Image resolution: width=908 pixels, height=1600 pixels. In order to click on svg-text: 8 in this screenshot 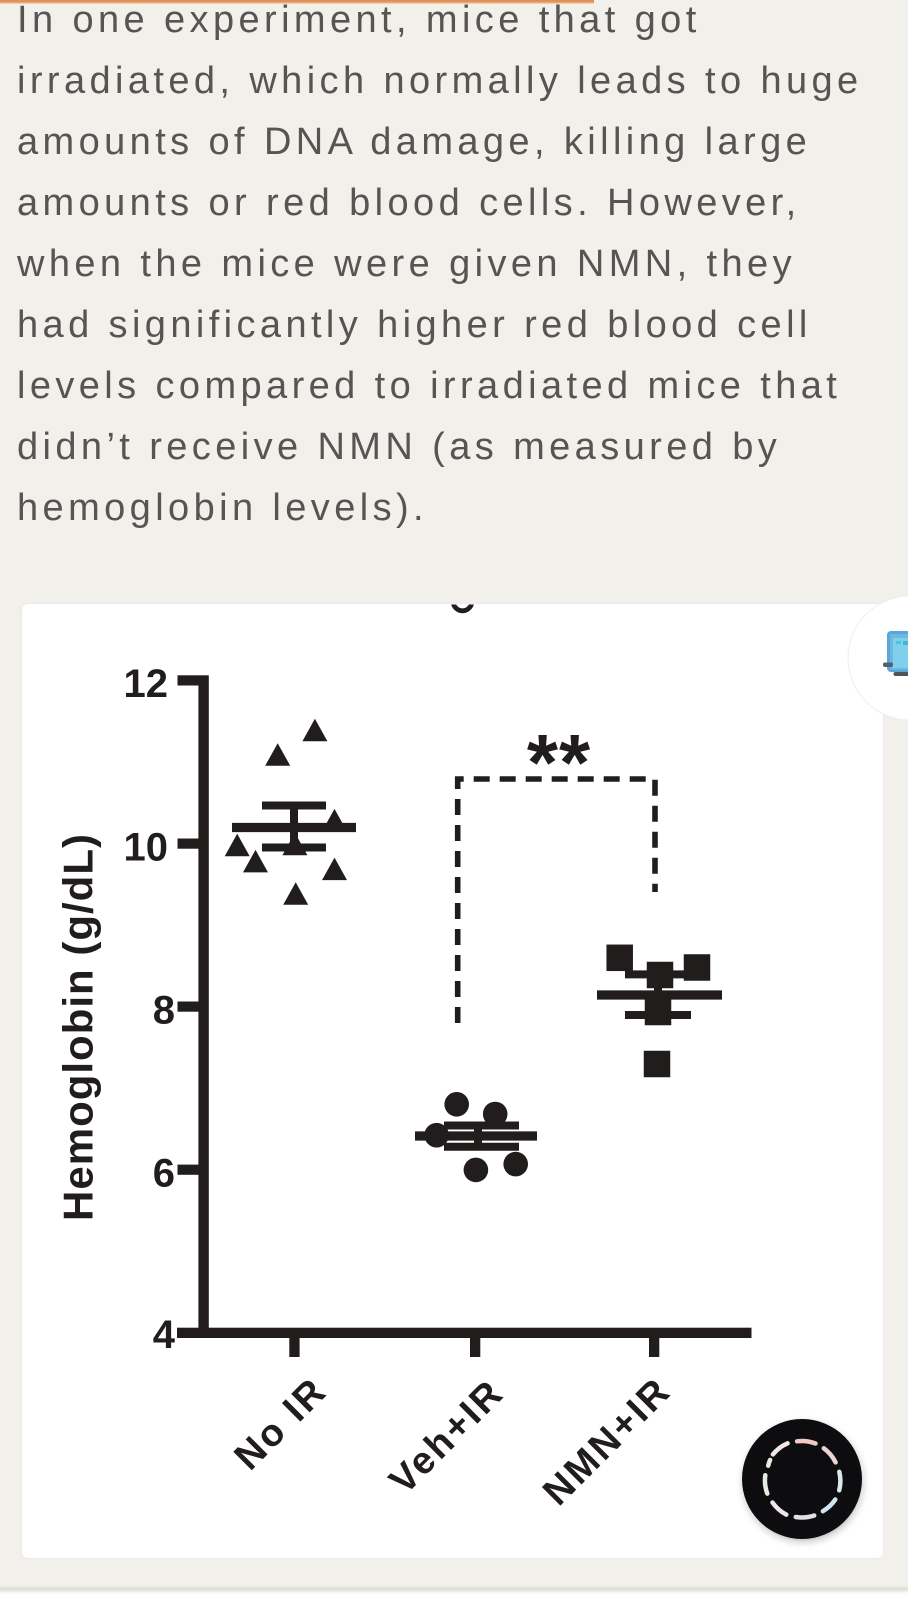, I will do `click(164, 1011)`.